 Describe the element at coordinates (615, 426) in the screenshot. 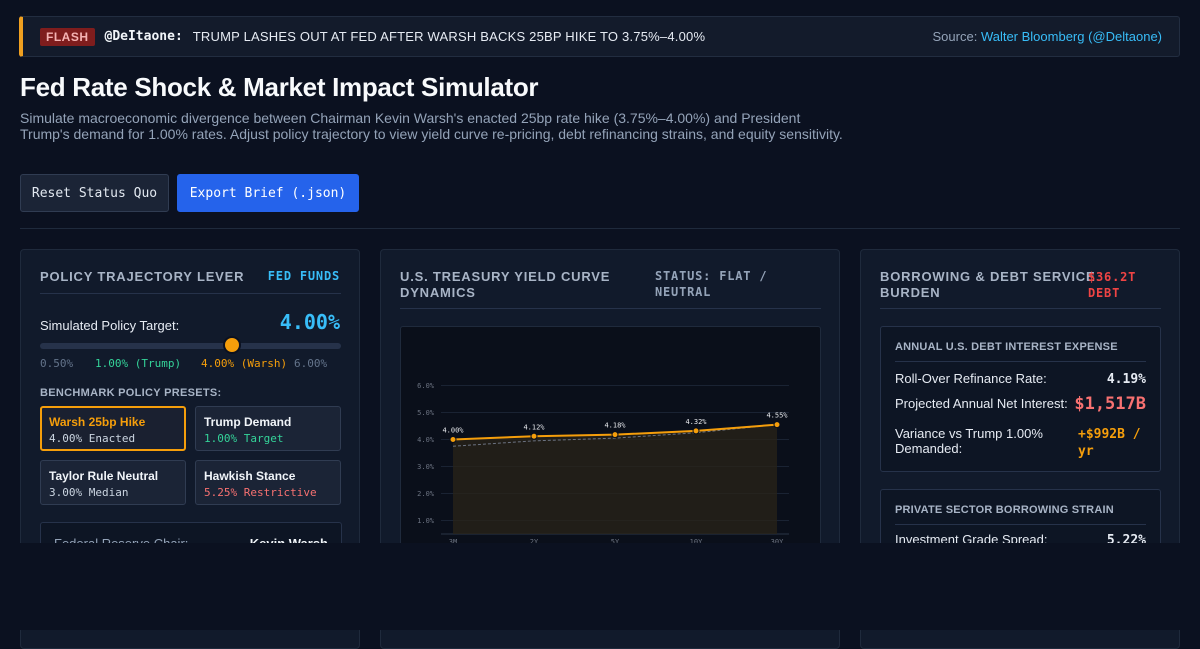

I see `yield-data-label: 4.18%` at that location.